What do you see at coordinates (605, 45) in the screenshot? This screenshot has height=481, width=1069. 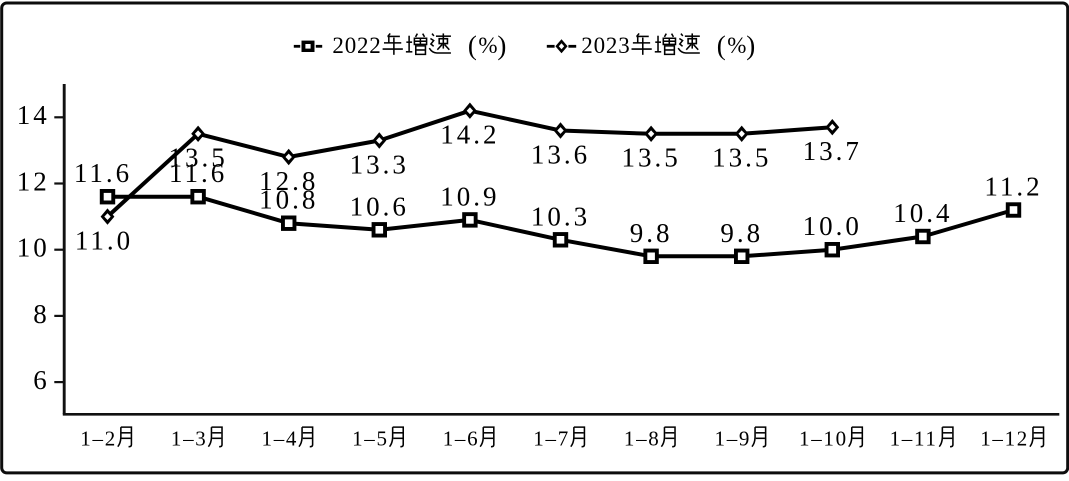 I see `svg-text: 2023` at bounding box center [605, 45].